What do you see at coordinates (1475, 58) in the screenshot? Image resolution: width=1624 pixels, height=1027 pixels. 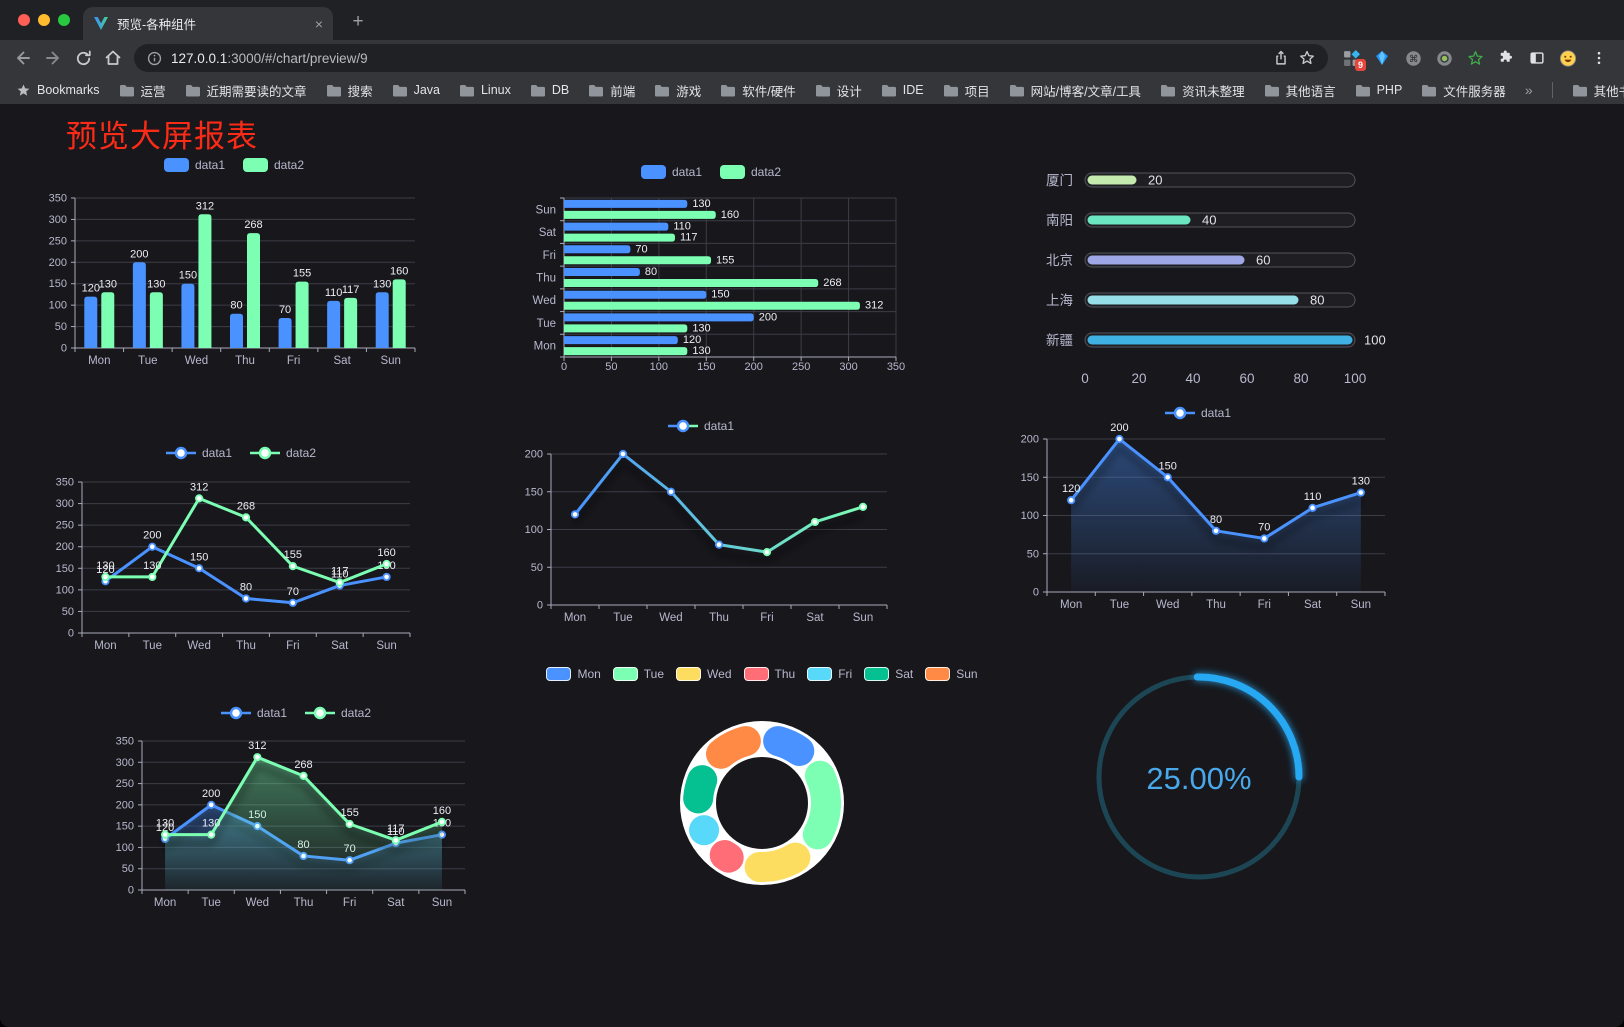 I see `green-star-extension-icon` at bounding box center [1475, 58].